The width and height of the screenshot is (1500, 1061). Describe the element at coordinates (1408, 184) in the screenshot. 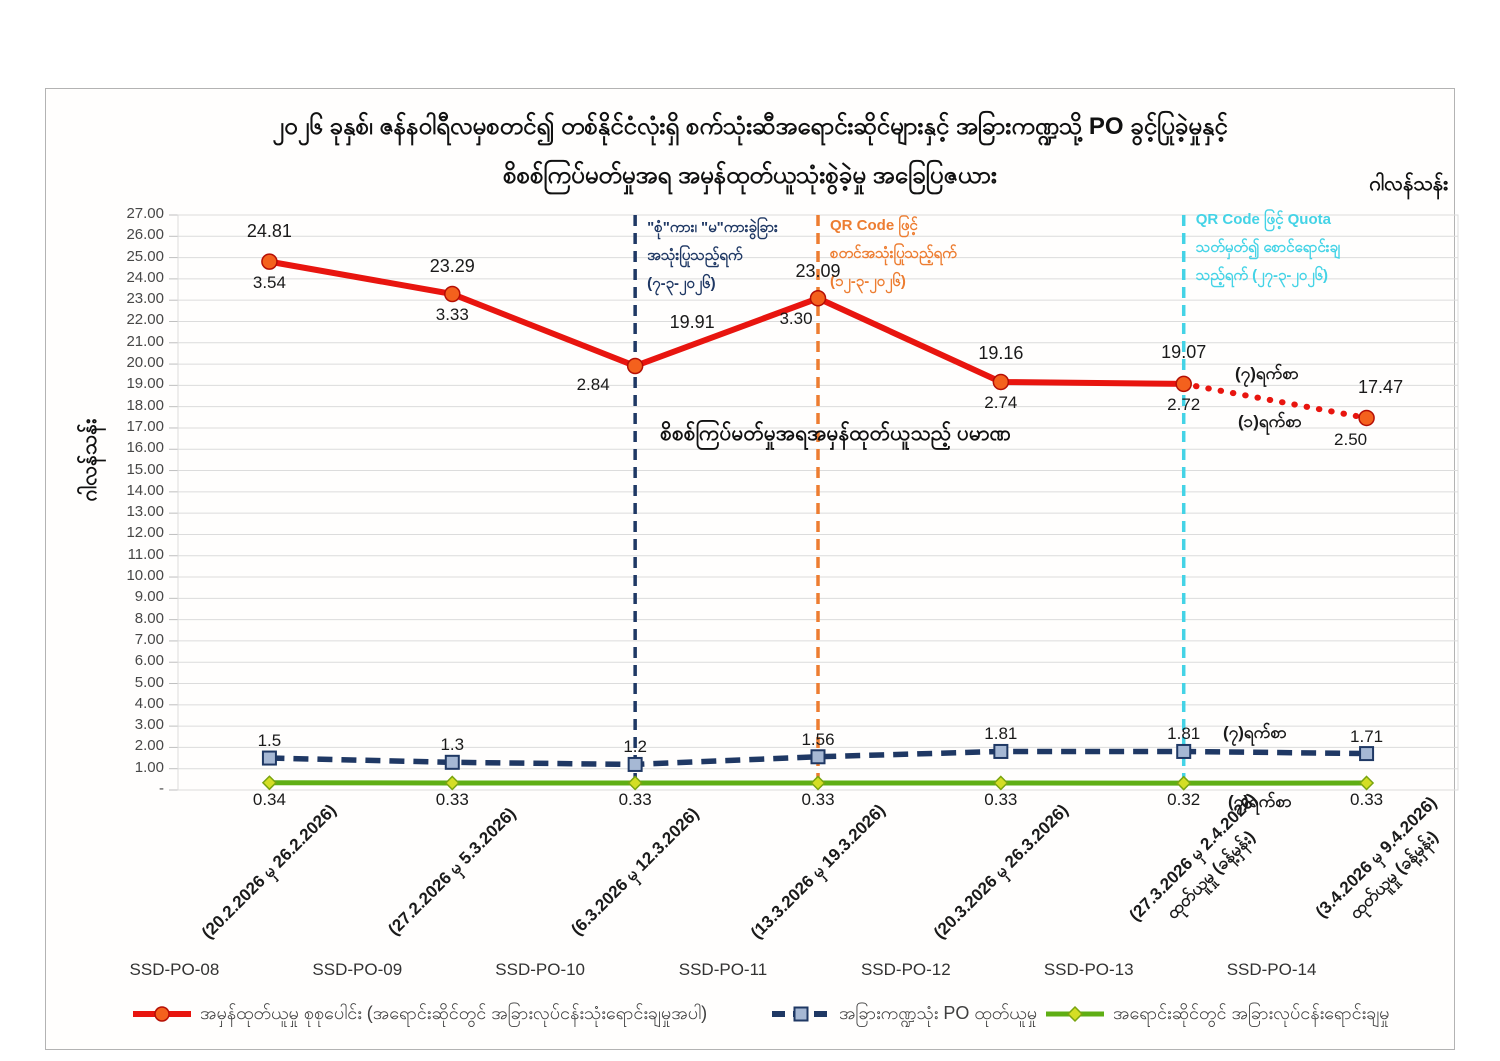

I see `unit-label-right: ဂါလန်သန်း` at that location.